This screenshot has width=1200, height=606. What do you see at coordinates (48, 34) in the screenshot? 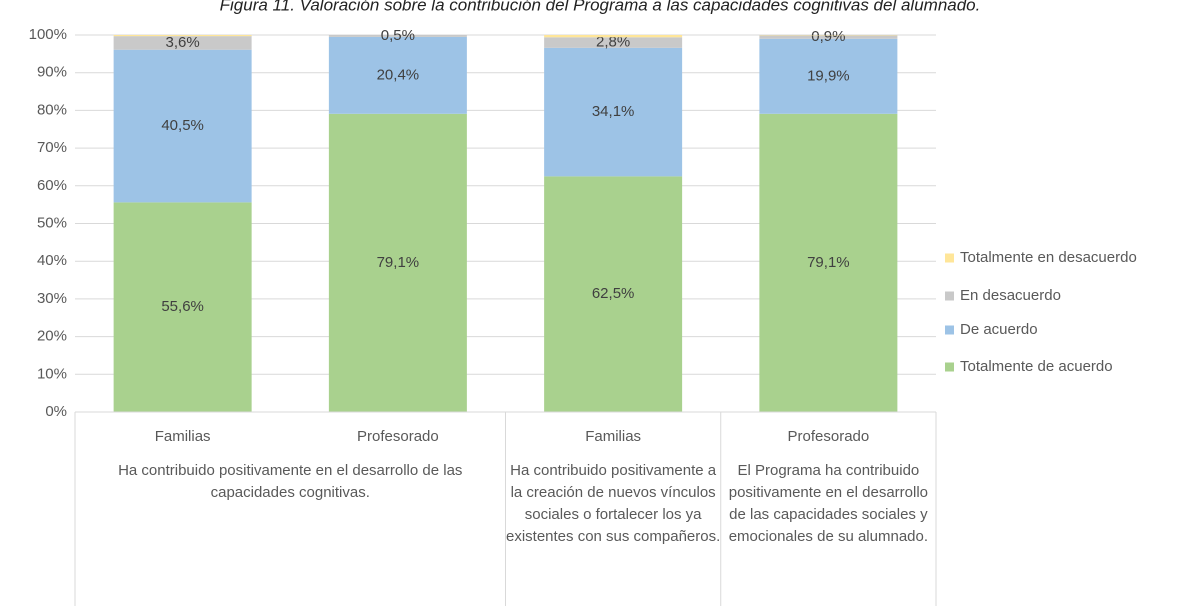
I see `y-tick-label: 100%` at bounding box center [48, 34].